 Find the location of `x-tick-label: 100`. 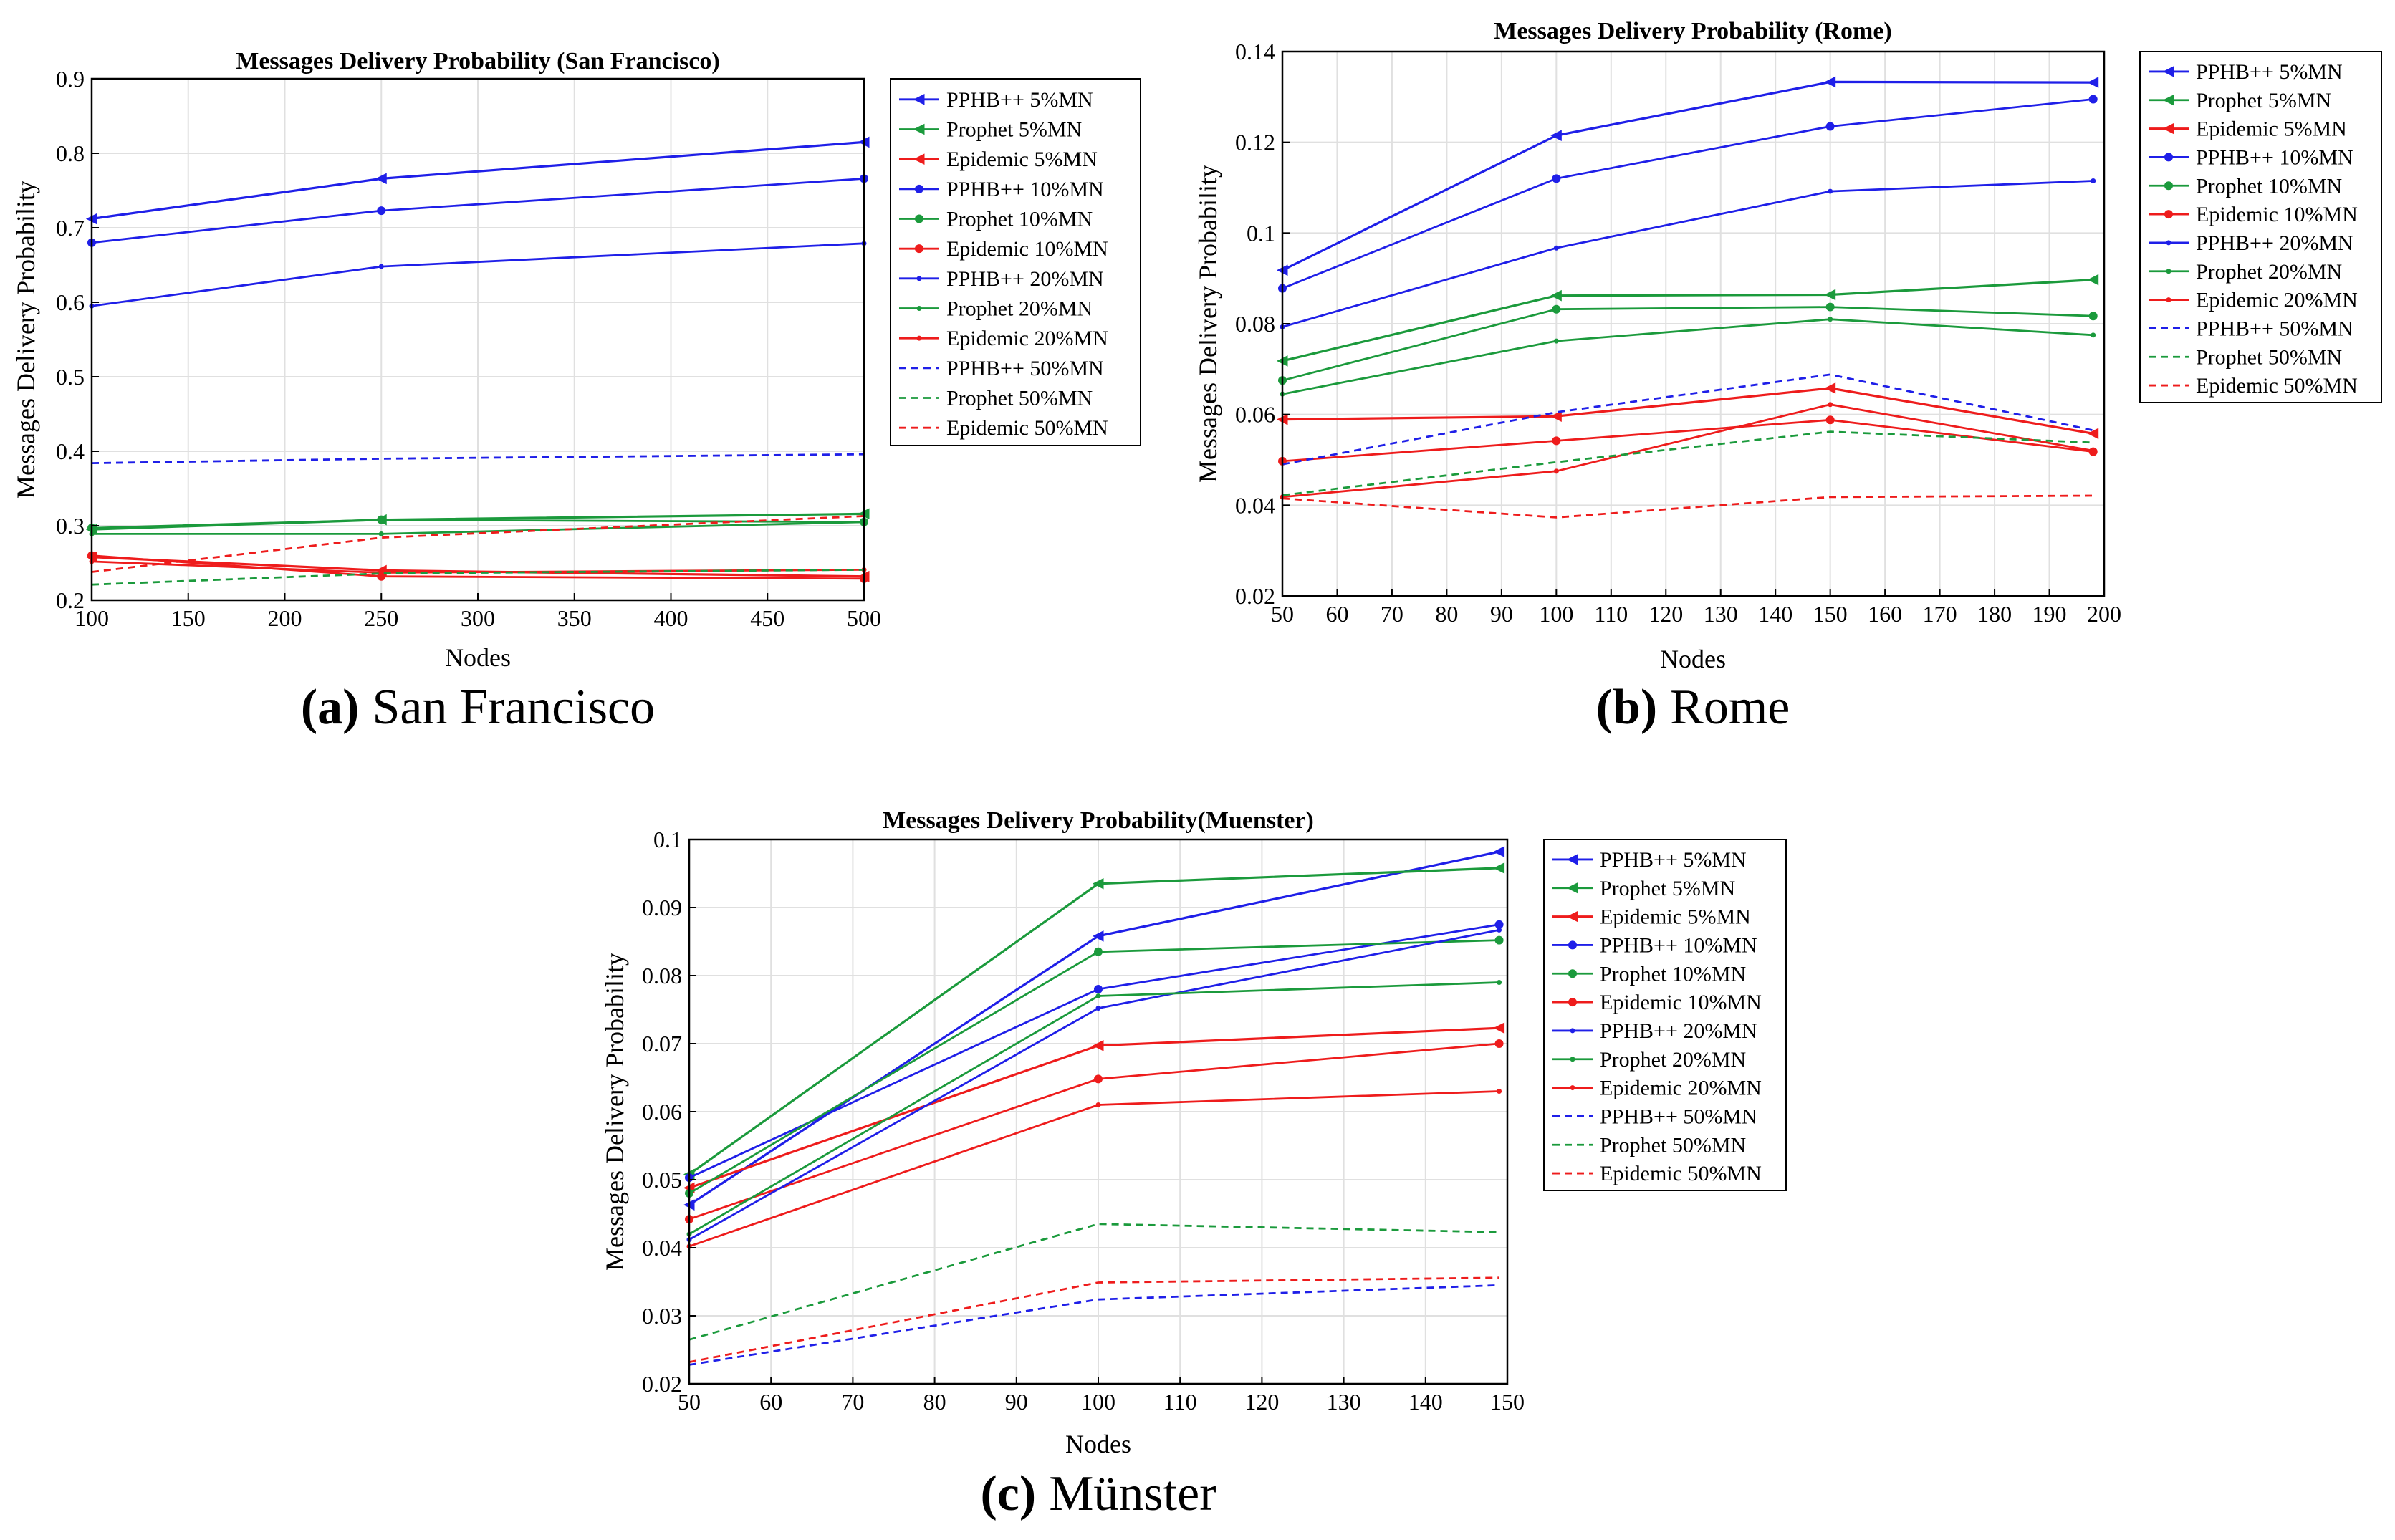

x-tick-label: 100 is located at coordinates (92, 618).